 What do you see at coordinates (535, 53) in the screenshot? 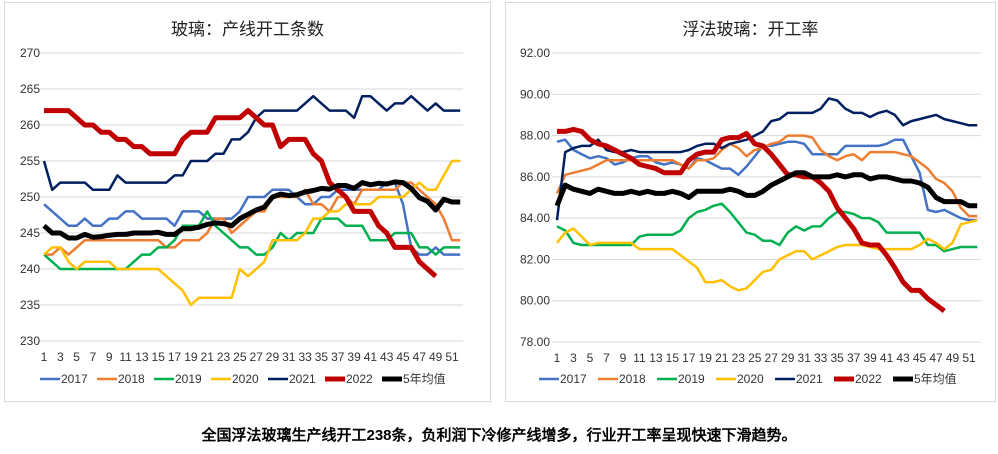
I see `y-tick-label: 92.00` at bounding box center [535, 53].